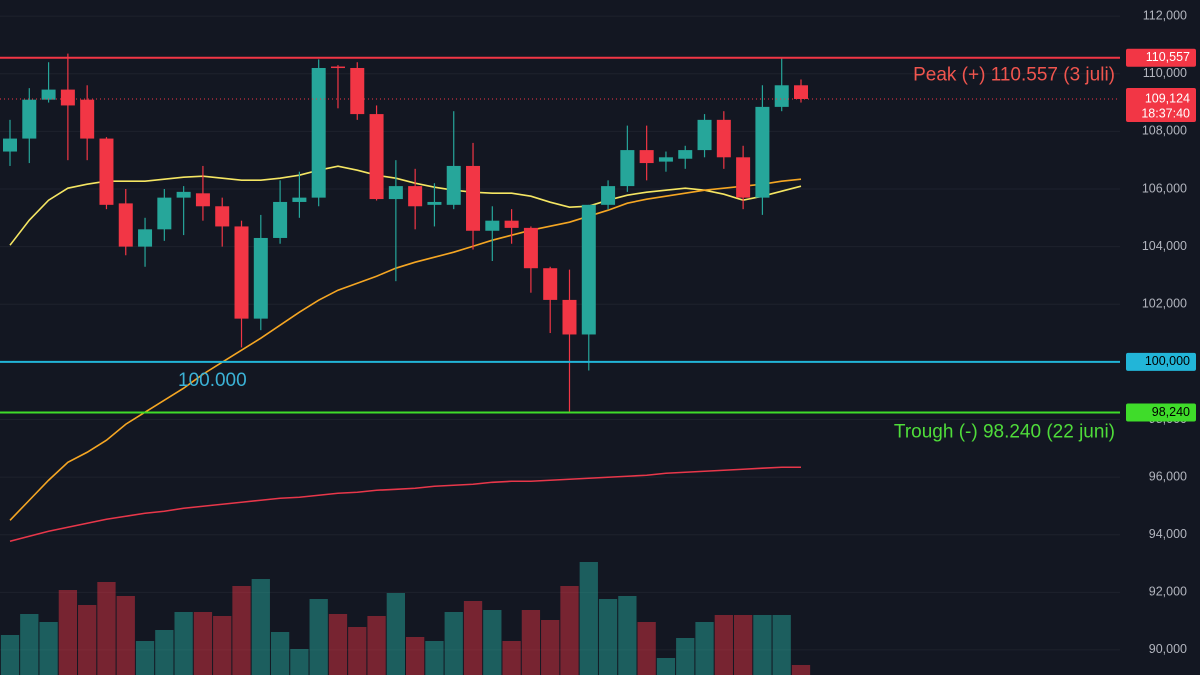 This screenshot has height=675, width=1200. What do you see at coordinates (1167, 361) in the screenshot?
I see `level-label: 100,000` at bounding box center [1167, 361].